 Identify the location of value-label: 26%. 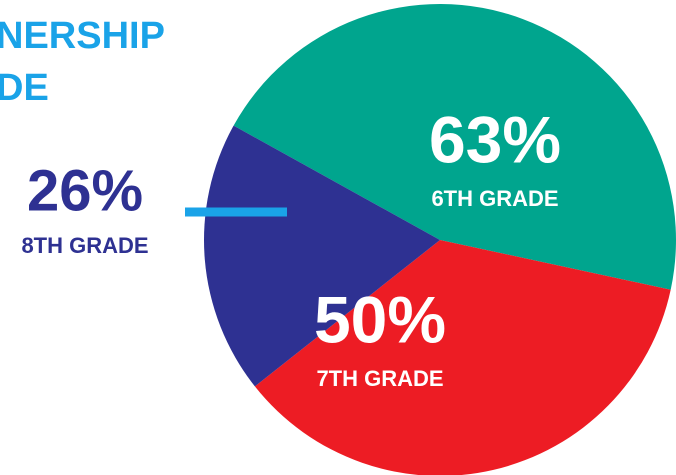
(85, 190).